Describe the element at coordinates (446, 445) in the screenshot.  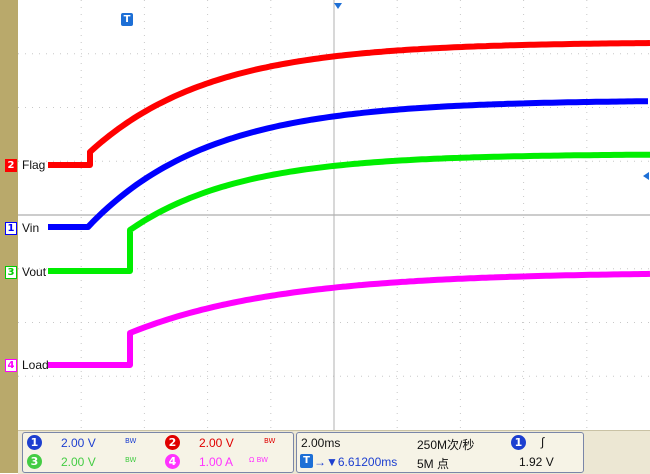
I see `sample-rate: 250M次/秒` at that location.